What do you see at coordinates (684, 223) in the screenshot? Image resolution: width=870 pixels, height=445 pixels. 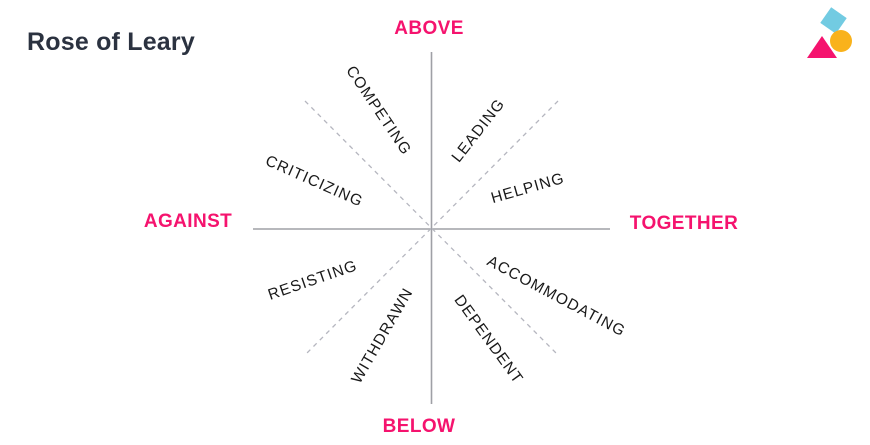 I see `axis-label-together: TOGETHER` at bounding box center [684, 223].